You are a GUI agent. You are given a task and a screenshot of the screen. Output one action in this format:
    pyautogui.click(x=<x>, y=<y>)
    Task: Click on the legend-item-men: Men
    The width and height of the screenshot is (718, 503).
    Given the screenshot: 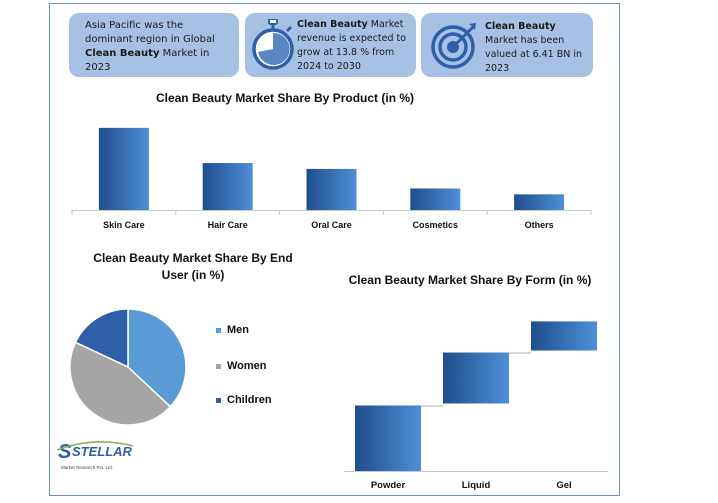 What is the action you would take?
    pyautogui.click(x=232, y=330)
    